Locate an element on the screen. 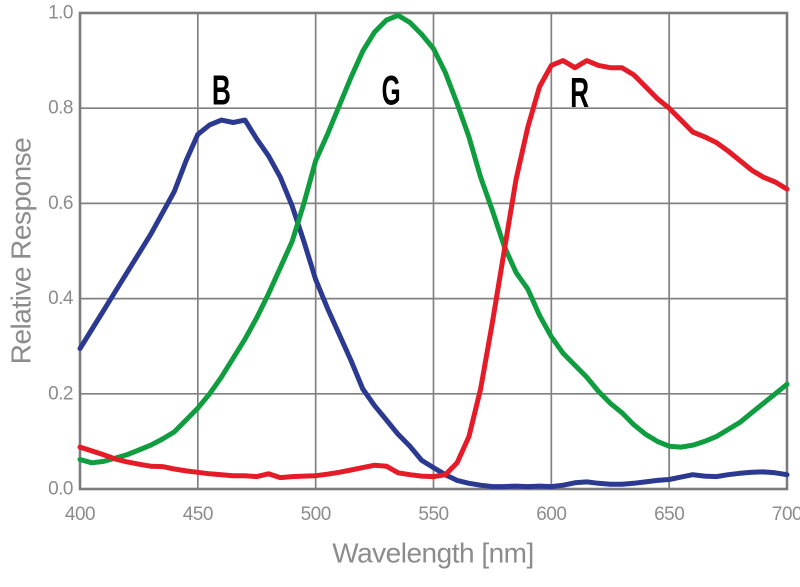  y-tick-label: 0.2 is located at coordinates (60, 393).